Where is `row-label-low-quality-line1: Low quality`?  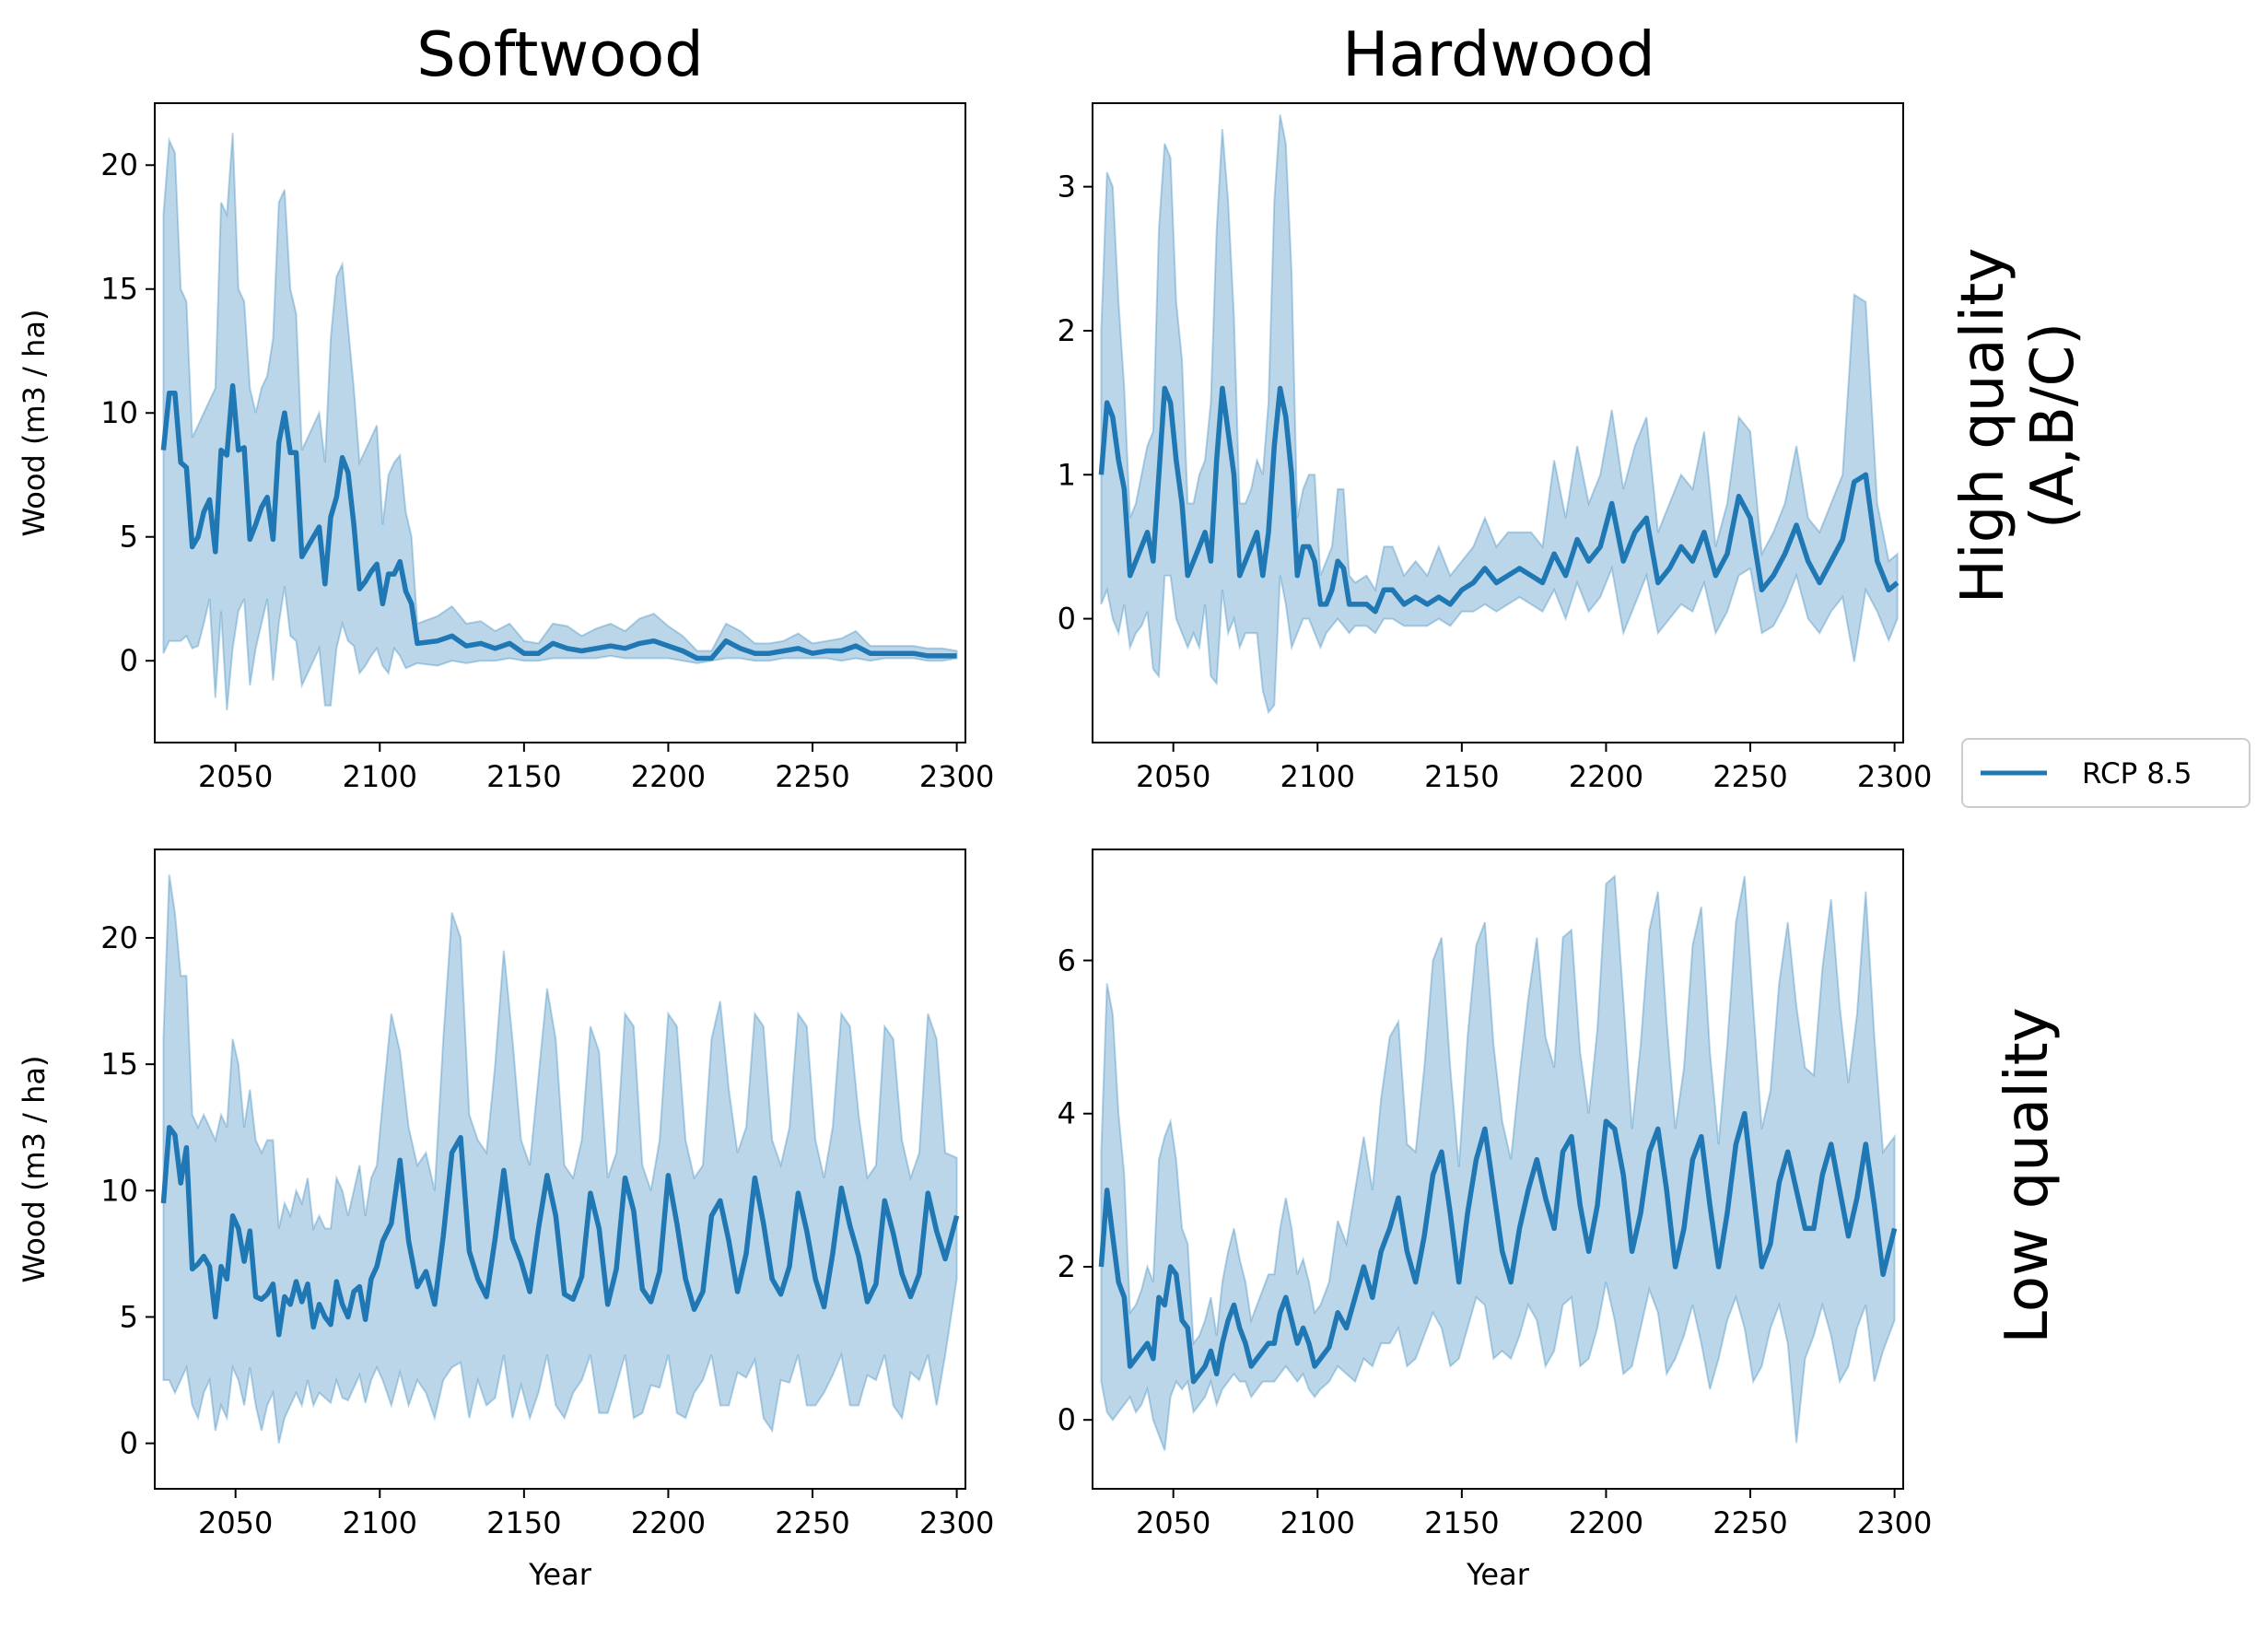 row-label-low-quality-line1: Low quality is located at coordinates (2027, 1175).